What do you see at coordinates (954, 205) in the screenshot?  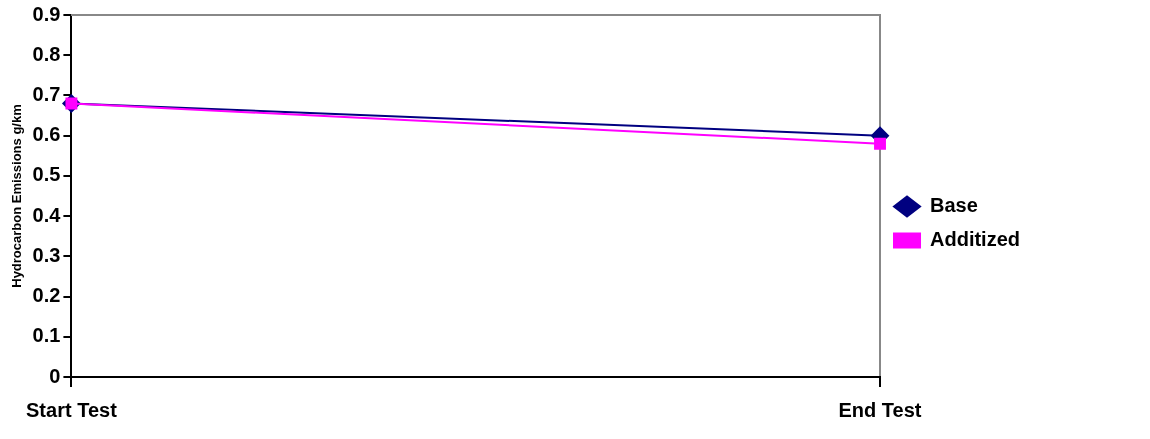 I see `legend-label: Base` at bounding box center [954, 205].